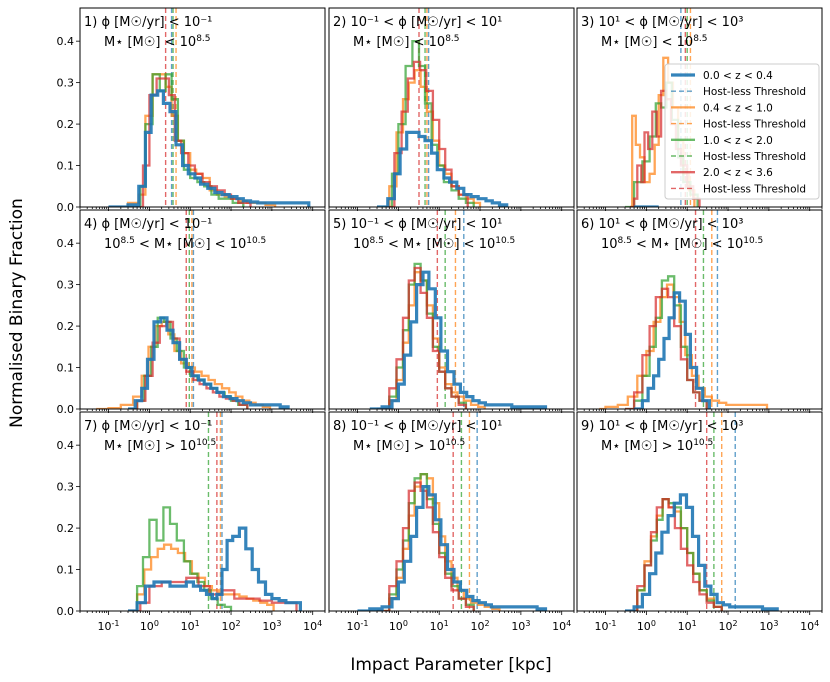 Image resolution: width=830 pixels, height=682 pixels. I want to click on panel-6-label-line2: 108.5 < M⋆ [M☉] < 1010.5, so click(682, 244).